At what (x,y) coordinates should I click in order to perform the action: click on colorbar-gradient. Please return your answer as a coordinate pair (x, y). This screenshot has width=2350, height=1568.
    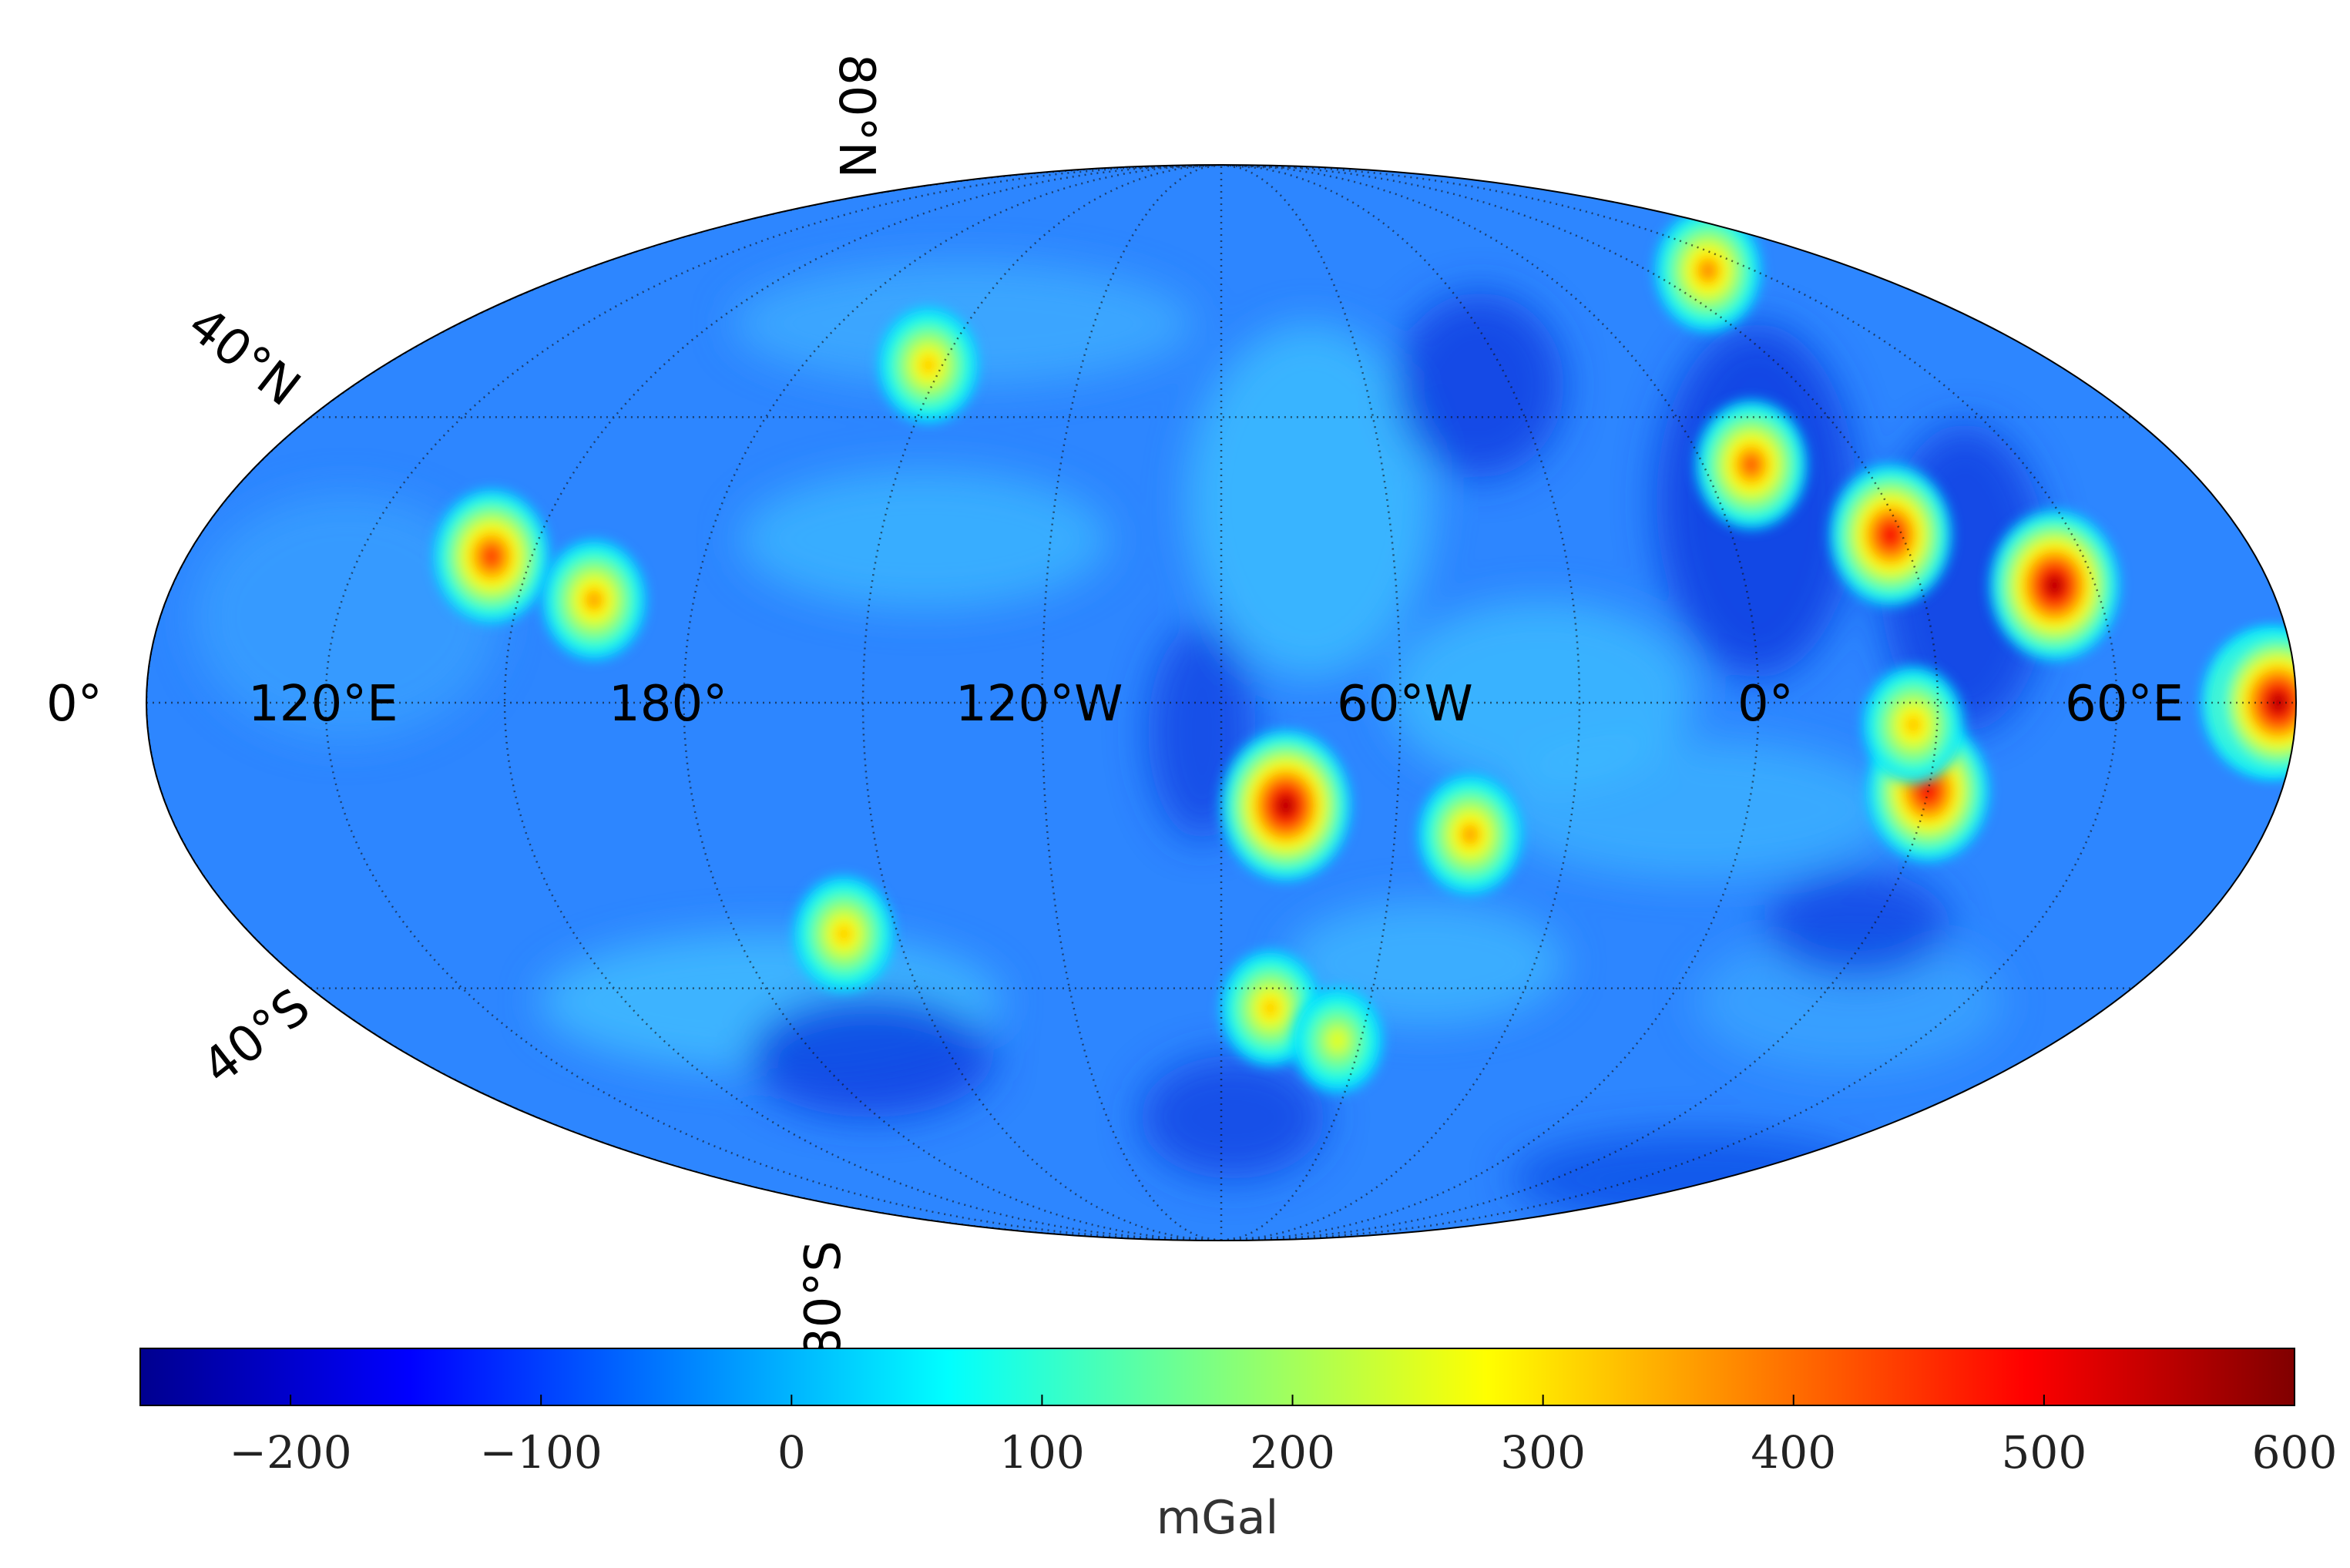
    Looking at the image, I should click on (1217, 1377).